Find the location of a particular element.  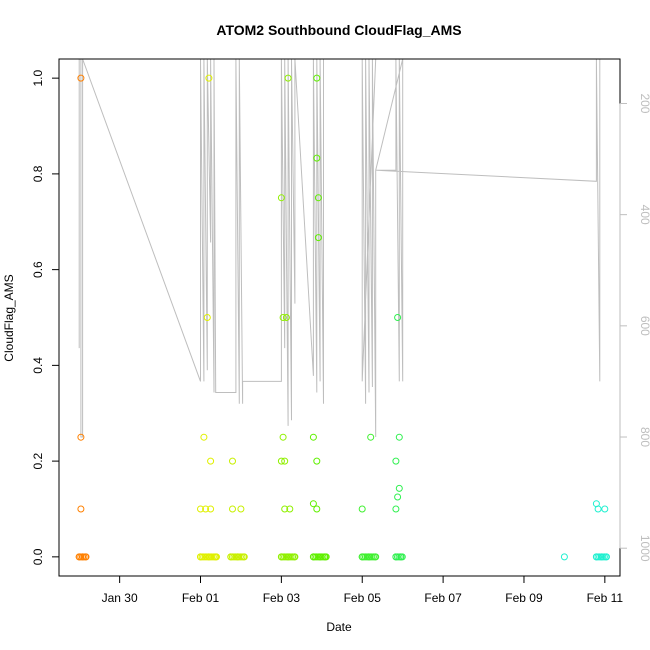

x-tick-label: Feb 09 is located at coordinates (524, 598).